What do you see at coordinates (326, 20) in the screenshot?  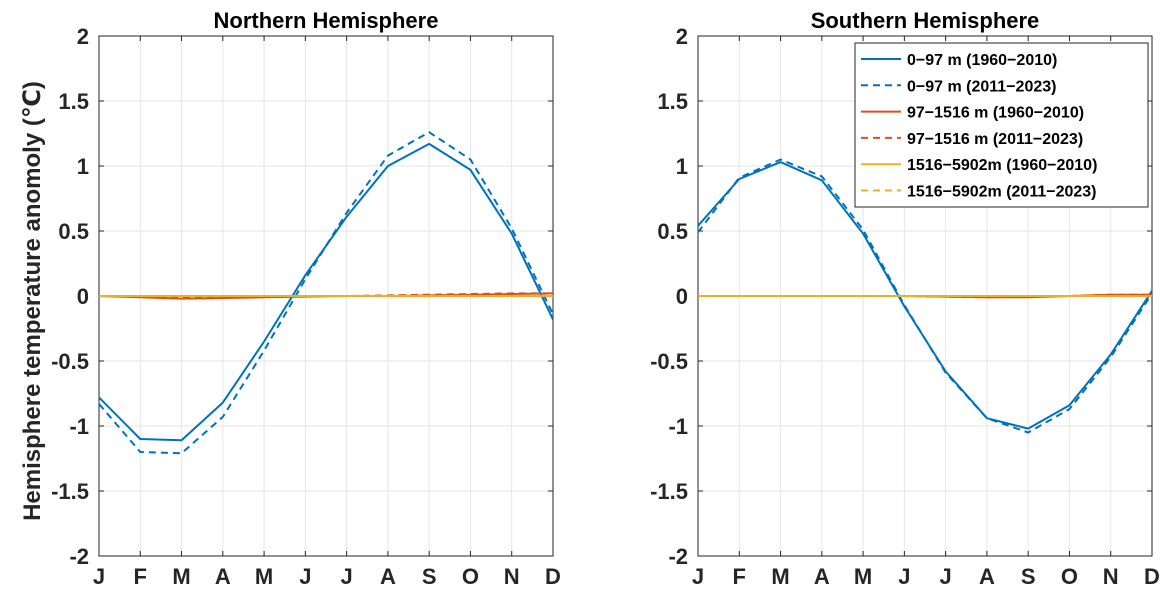 I see `chart-title: Northern Hemisphere` at bounding box center [326, 20].